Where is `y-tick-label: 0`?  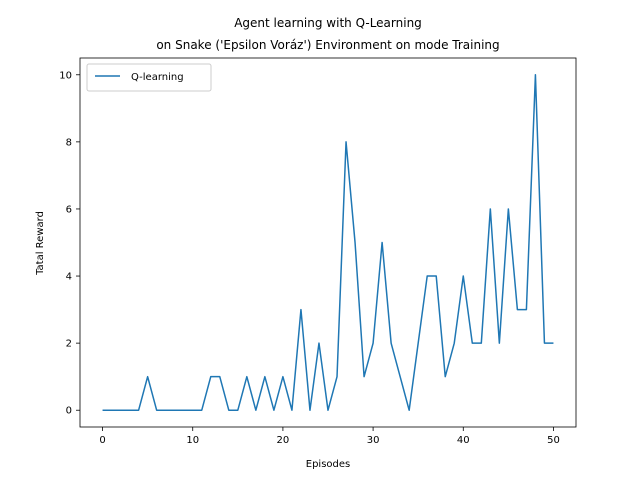 y-tick-label: 0 is located at coordinates (69, 411).